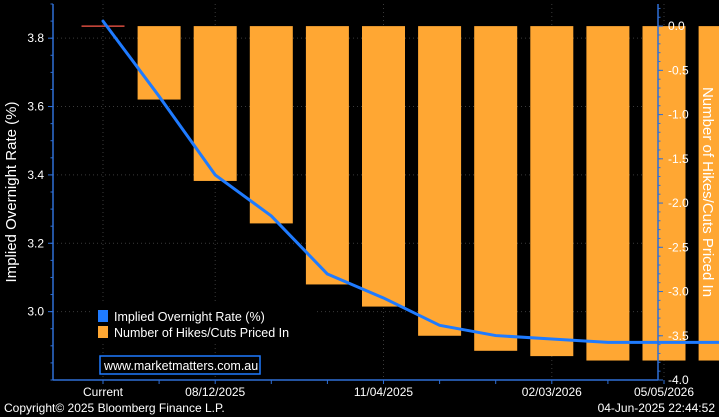  What do you see at coordinates (189, 317) in the screenshot?
I see `legend-label-line: Implied Overnight Rate (%)` at bounding box center [189, 317].